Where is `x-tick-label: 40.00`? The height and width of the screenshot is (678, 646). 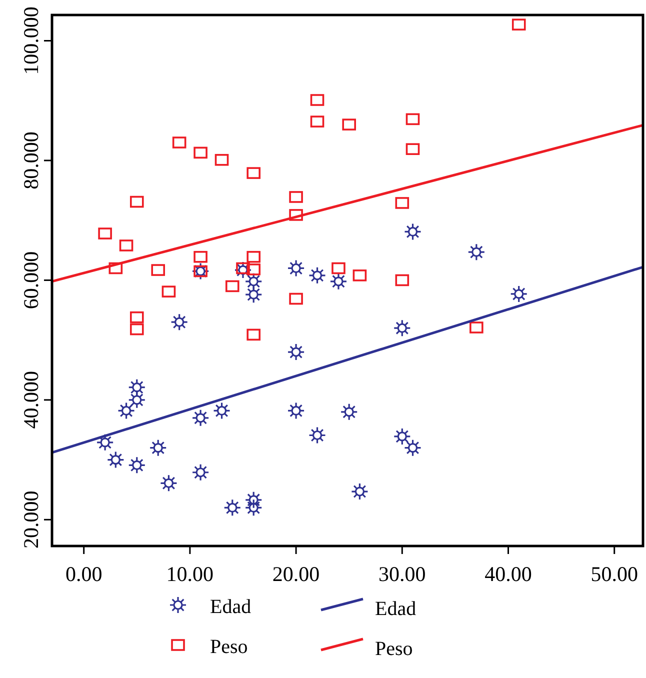
x-tick-label: 40.00 is located at coordinates (508, 574).